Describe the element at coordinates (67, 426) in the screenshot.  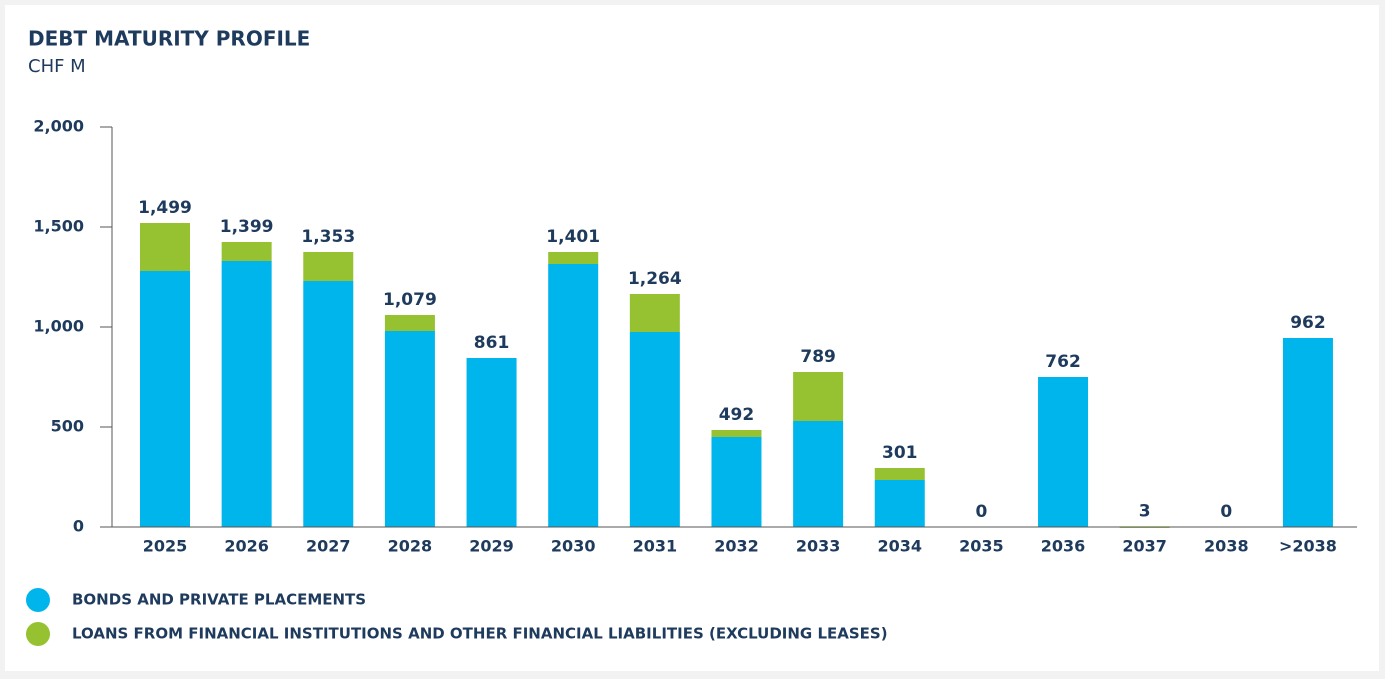
I see `y-tick-label: 500` at that location.